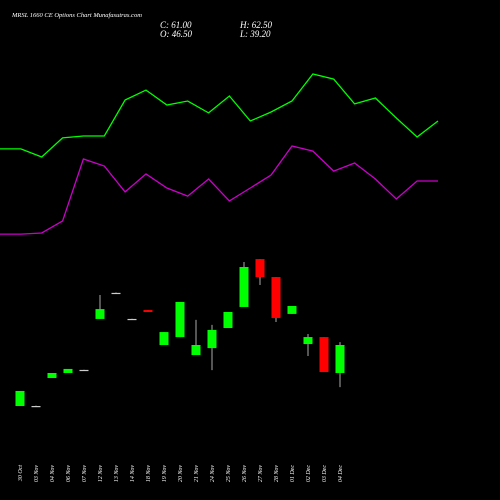 Image resolution: width=500 pixels, height=500 pixels. What do you see at coordinates (277, 474) in the screenshot?
I see `x-tick-label: 28 Nov` at bounding box center [277, 474].